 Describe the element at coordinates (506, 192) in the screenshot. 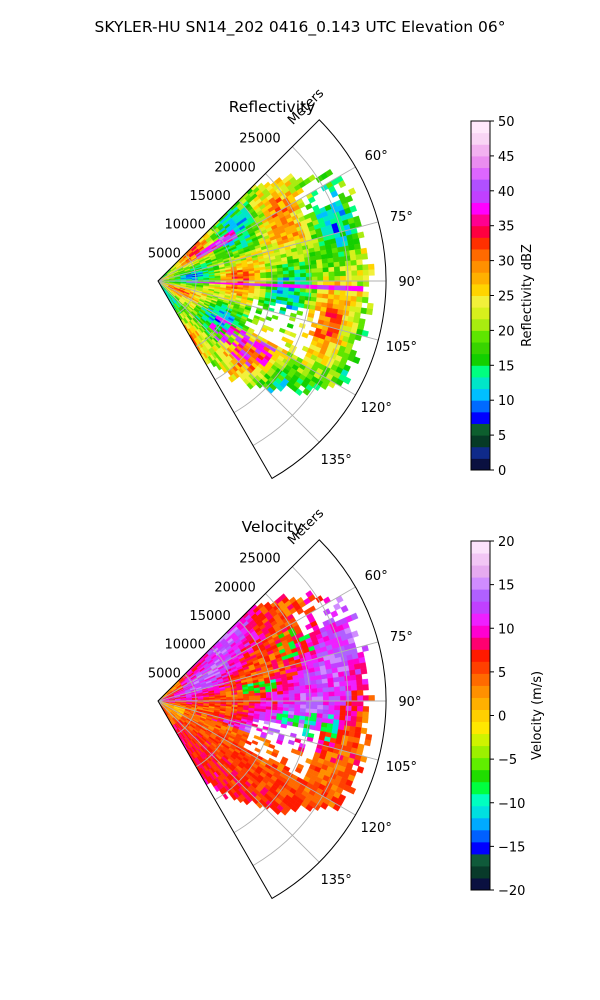

I see `colorbar-tick-label: 40` at that location.